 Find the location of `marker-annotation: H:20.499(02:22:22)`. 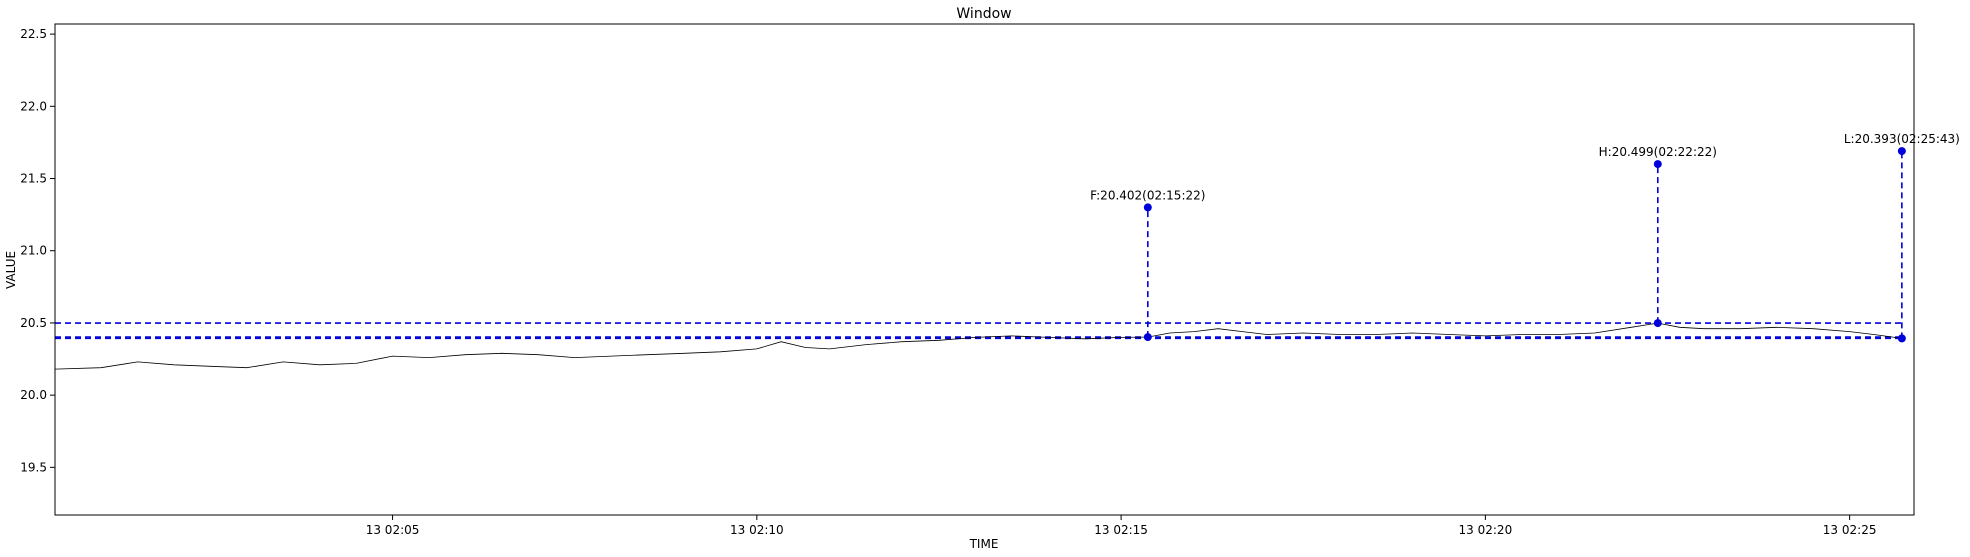

marker-annotation: H:20.499(02:22:22) is located at coordinates (1658, 152).